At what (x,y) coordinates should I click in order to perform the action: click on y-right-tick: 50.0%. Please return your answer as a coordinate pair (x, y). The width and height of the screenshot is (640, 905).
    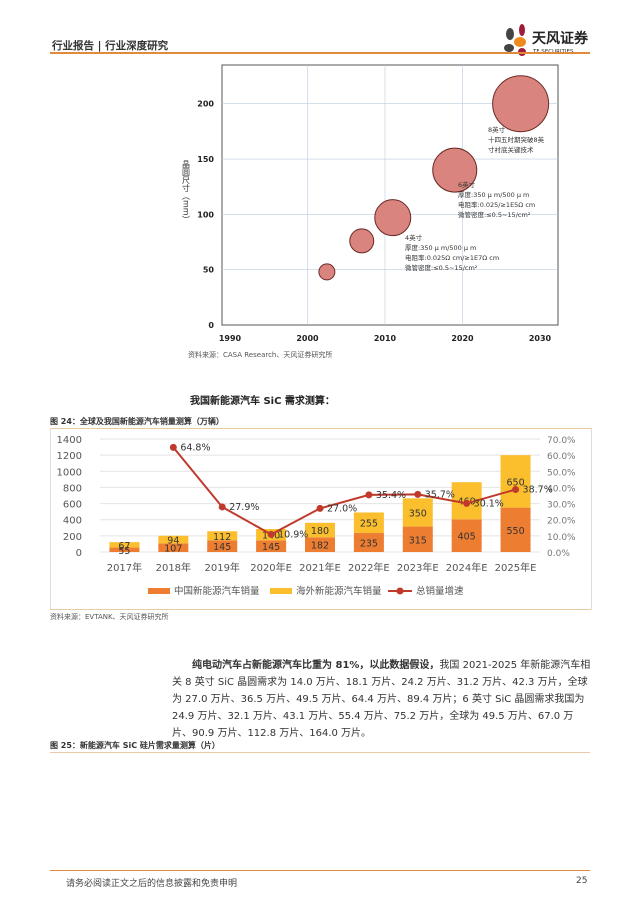
    Looking at the image, I should click on (561, 473).